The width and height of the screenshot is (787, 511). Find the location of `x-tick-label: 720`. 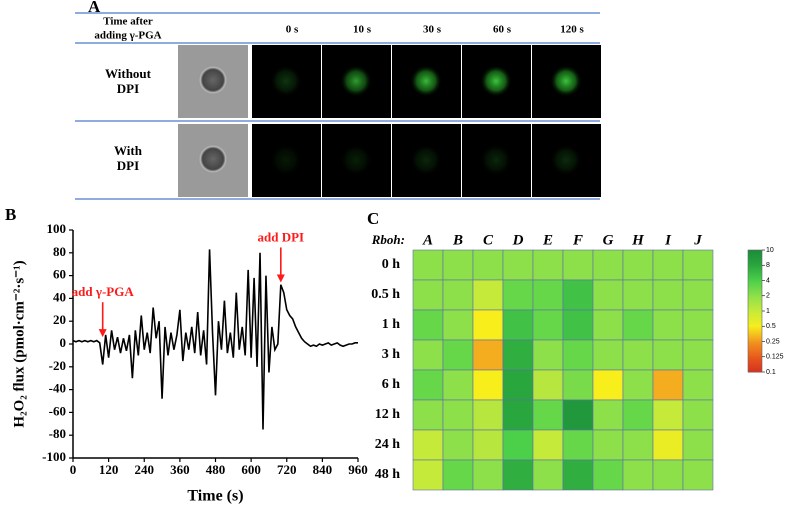

x-tick-label: 720 is located at coordinates (287, 469).